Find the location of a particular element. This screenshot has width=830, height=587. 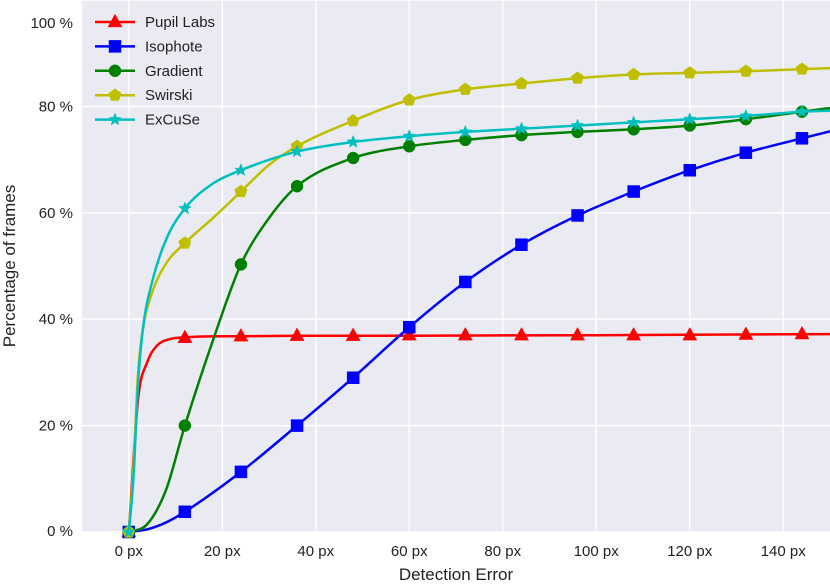

y-axis-label: Percentage of frames is located at coordinates (9, 266).